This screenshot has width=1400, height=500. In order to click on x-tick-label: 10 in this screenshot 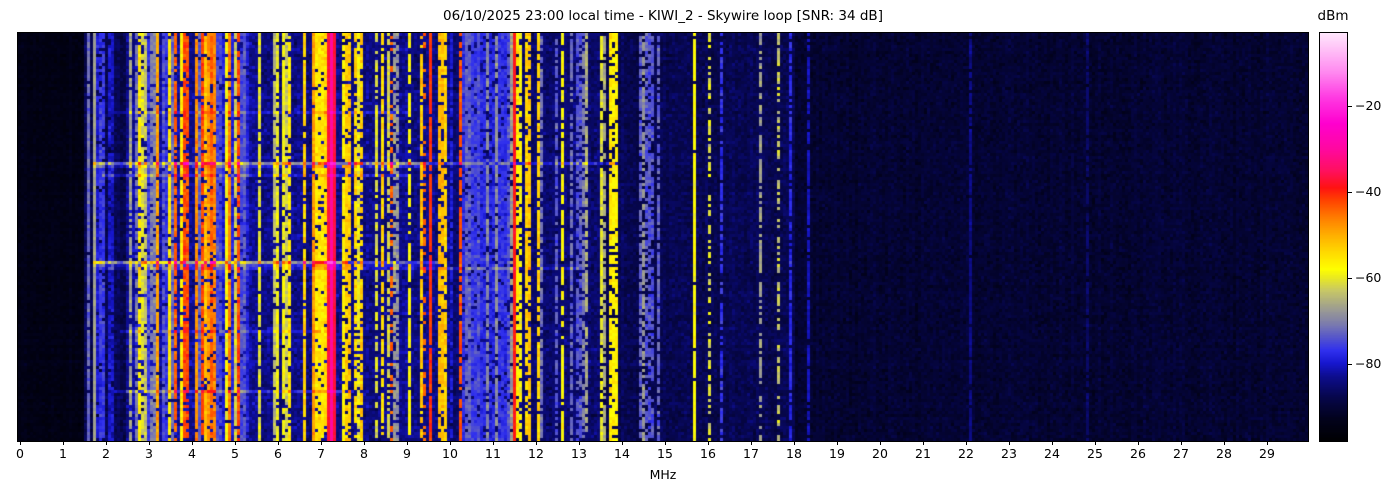, I will do `click(450, 453)`.